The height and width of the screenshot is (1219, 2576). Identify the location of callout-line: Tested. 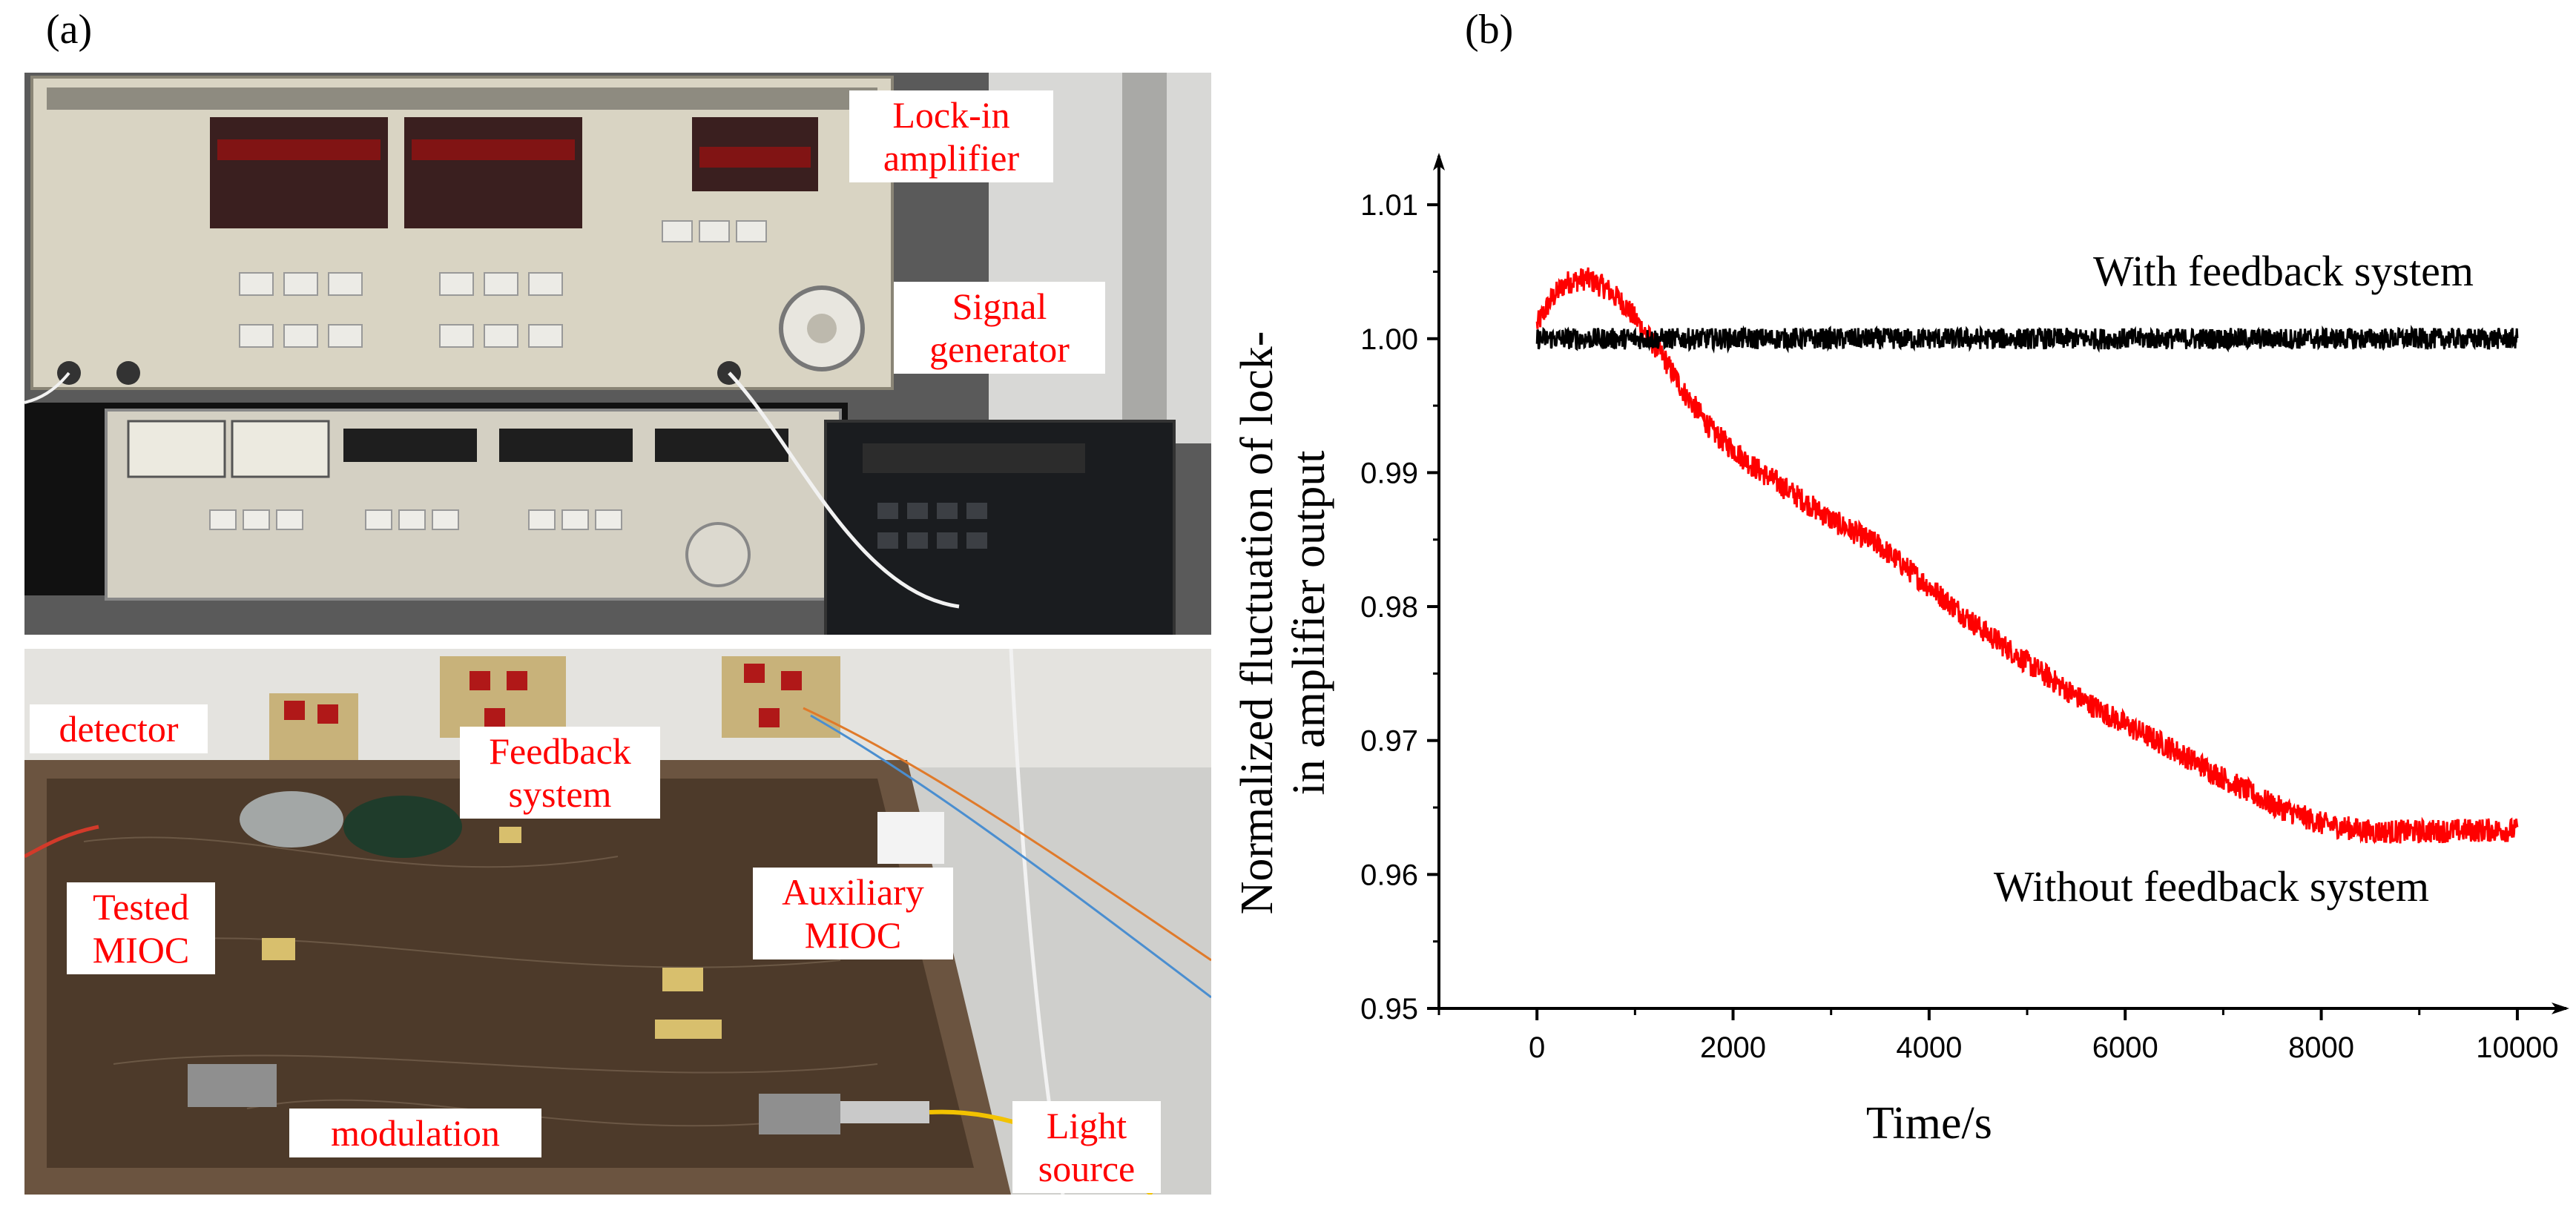
(141, 907).